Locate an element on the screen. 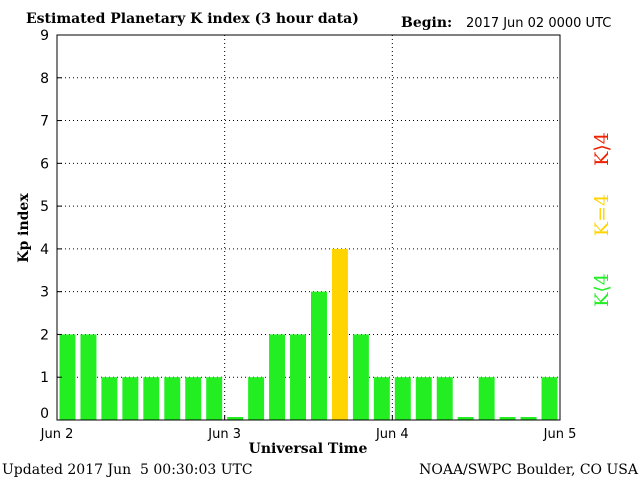 The width and height of the screenshot is (640, 480). y-tick-label: 5 is located at coordinates (44, 207).